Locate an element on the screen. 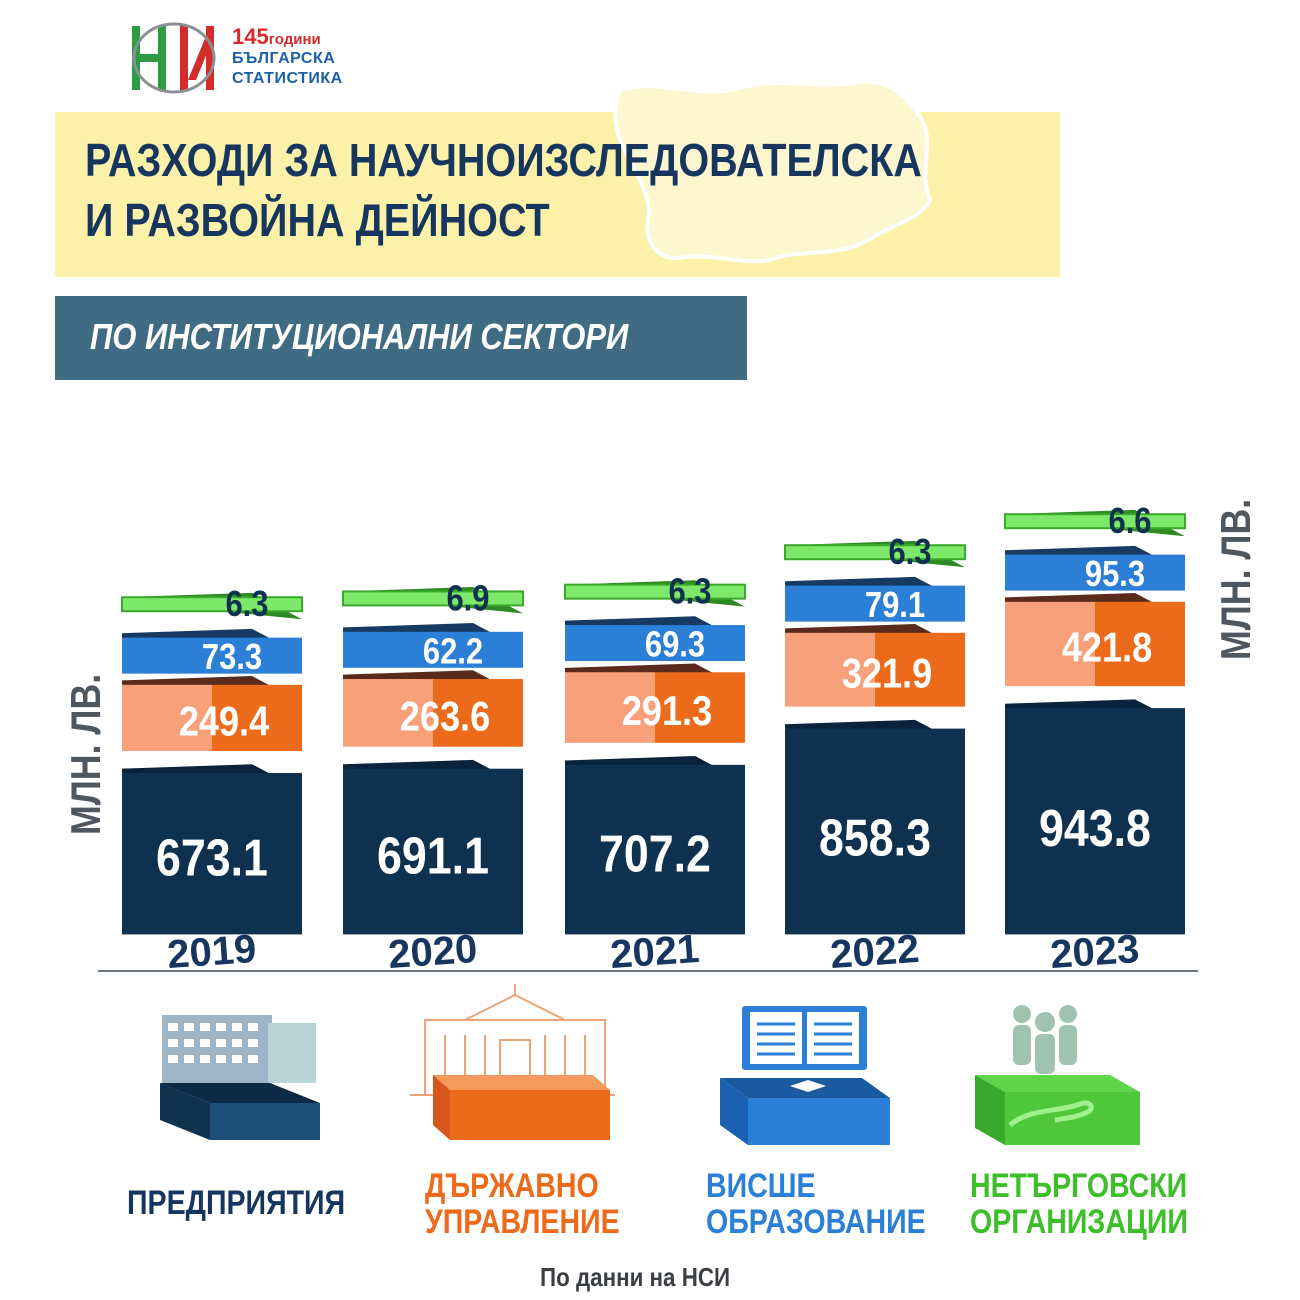  bar-segment-government-2023 is located at coordinates (1095, 644).